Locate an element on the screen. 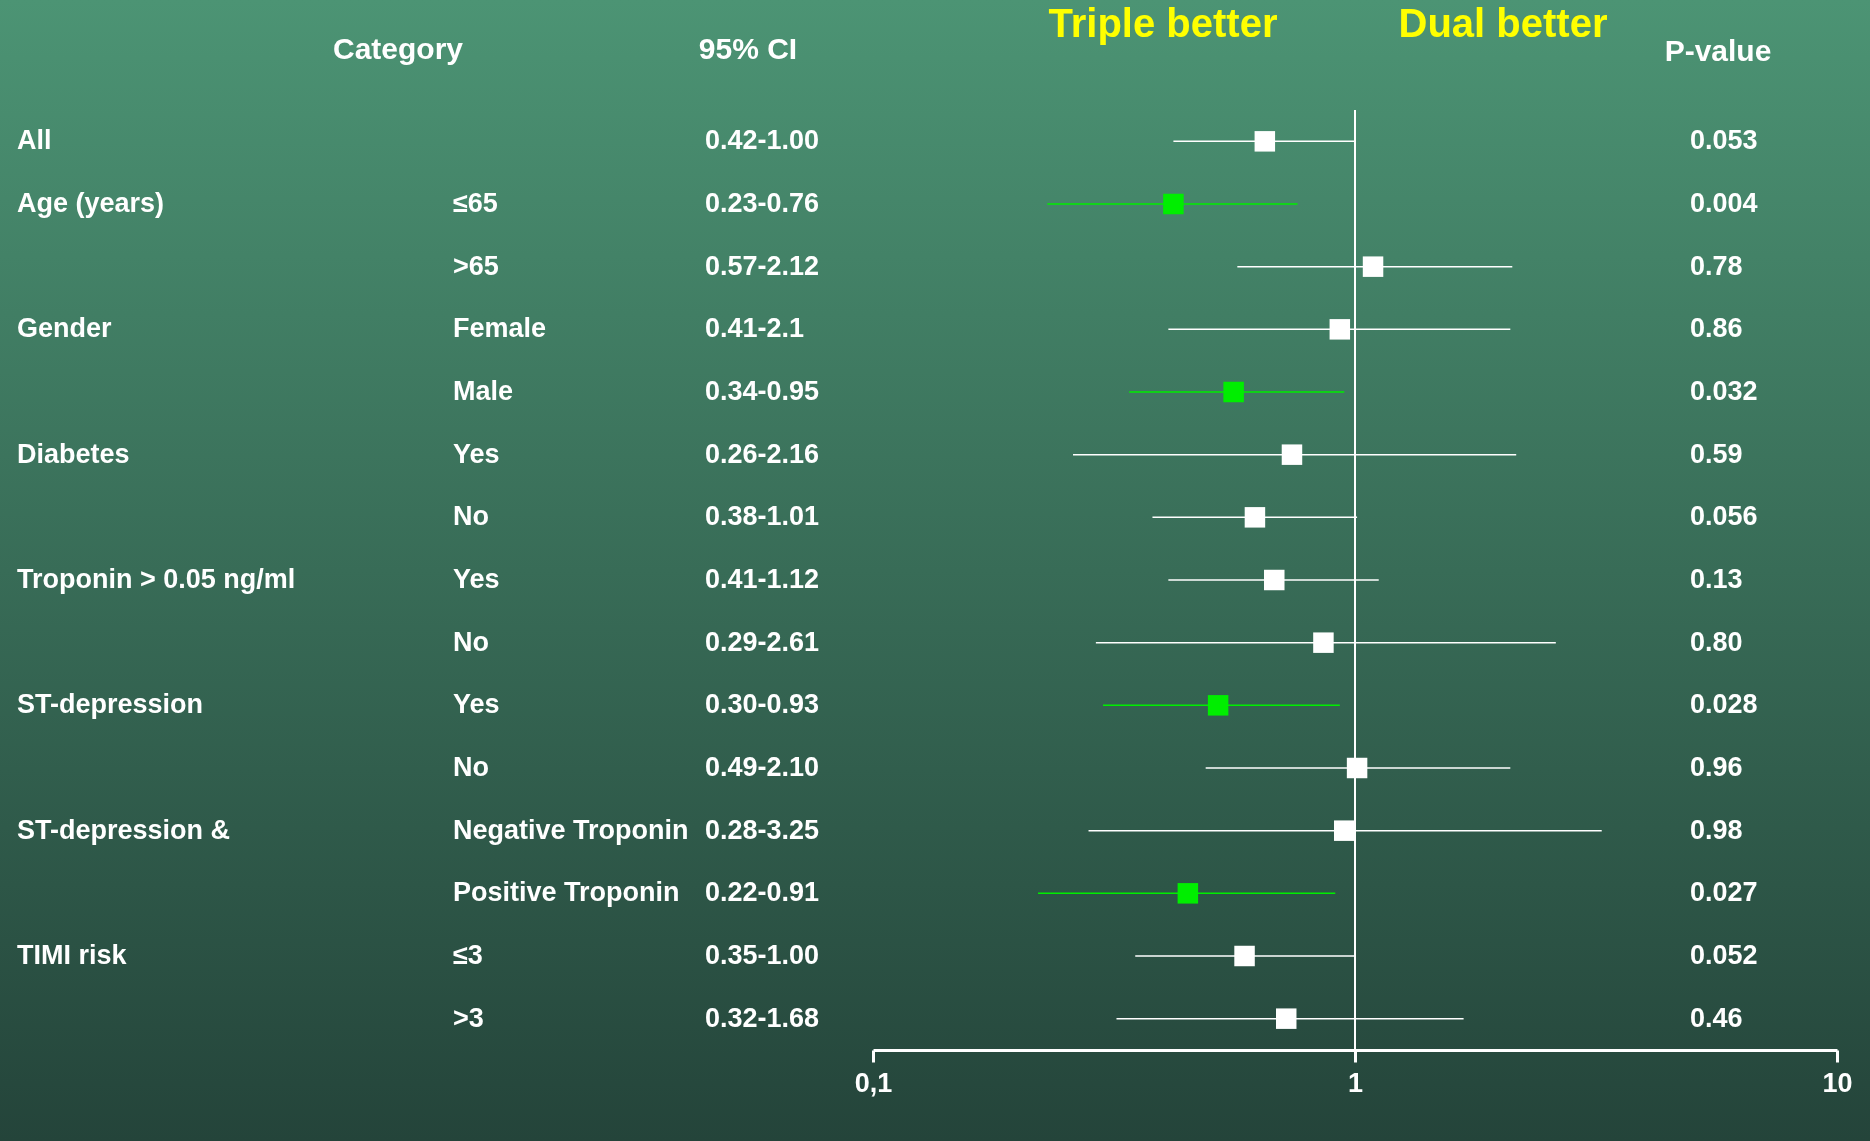  category-label: ST-depression is located at coordinates (110, 704).